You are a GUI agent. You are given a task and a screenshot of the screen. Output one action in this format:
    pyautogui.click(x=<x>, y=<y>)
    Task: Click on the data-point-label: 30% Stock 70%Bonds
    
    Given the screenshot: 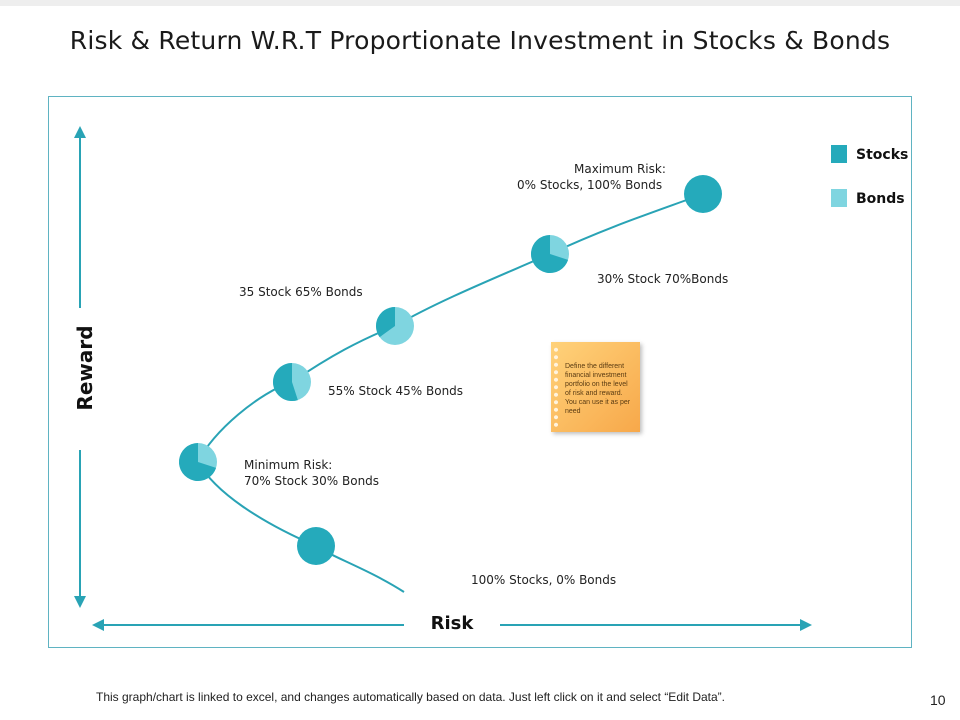 What is the action you would take?
    pyautogui.click(x=662, y=279)
    